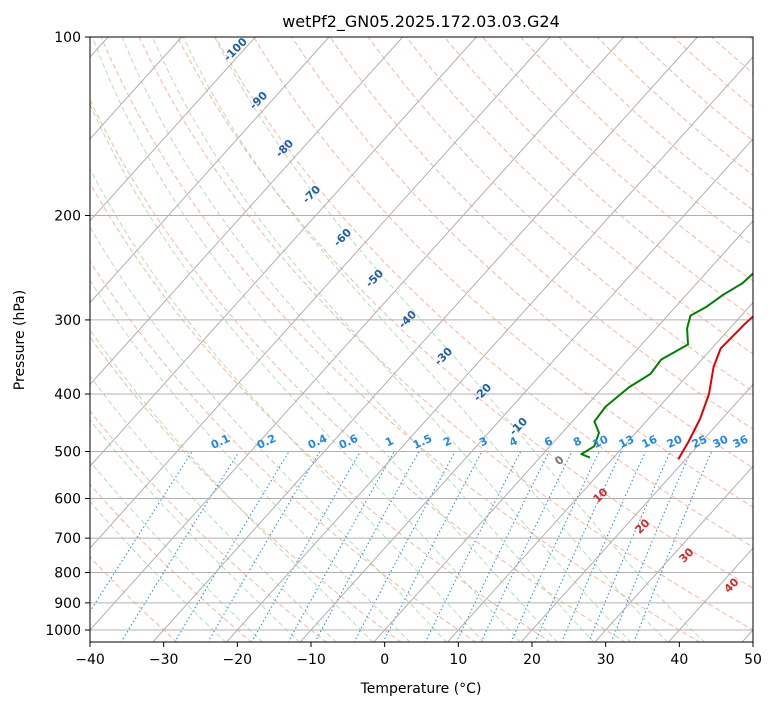 The height and width of the screenshot is (708, 775). Describe the element at coordinates (601, 442) in the screenshot. I see `mixing-ratio-label: 10` at that location.